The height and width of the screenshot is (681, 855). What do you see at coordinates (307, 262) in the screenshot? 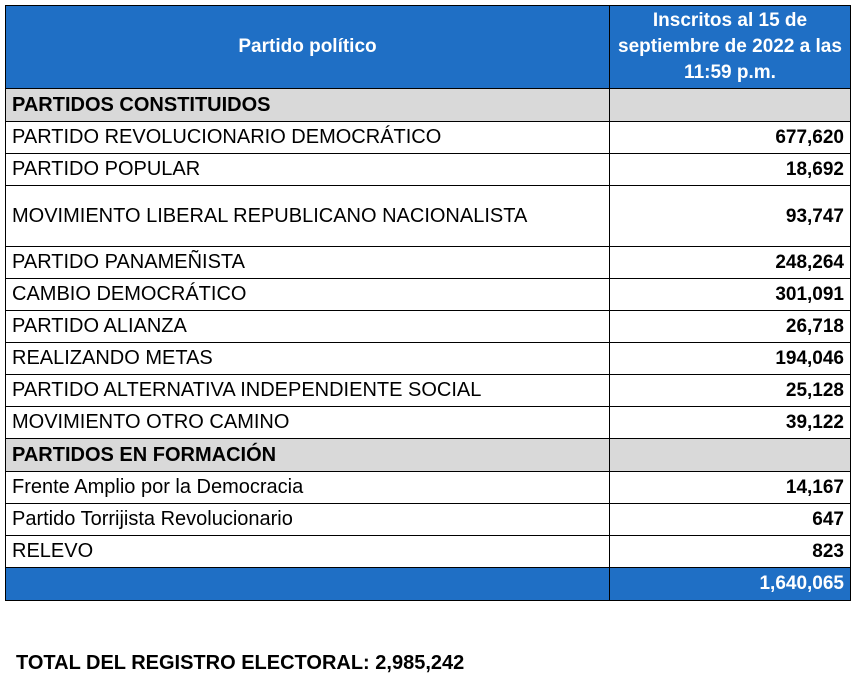
I see `party-name: PARTIDO PANAMEÑISTA` at bounding box center [307, 262].